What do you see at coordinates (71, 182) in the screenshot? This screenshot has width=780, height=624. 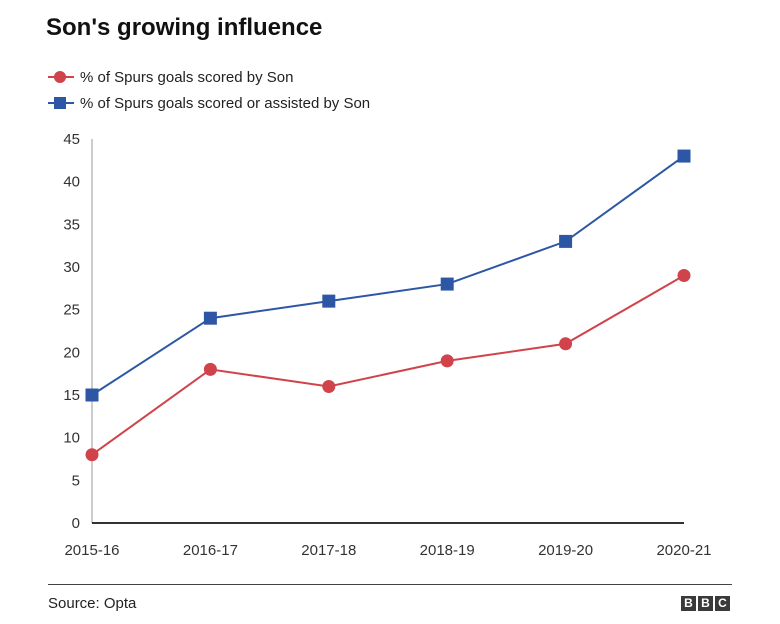 I see `y-tick-label: 40` at bounding box center [71, 182].